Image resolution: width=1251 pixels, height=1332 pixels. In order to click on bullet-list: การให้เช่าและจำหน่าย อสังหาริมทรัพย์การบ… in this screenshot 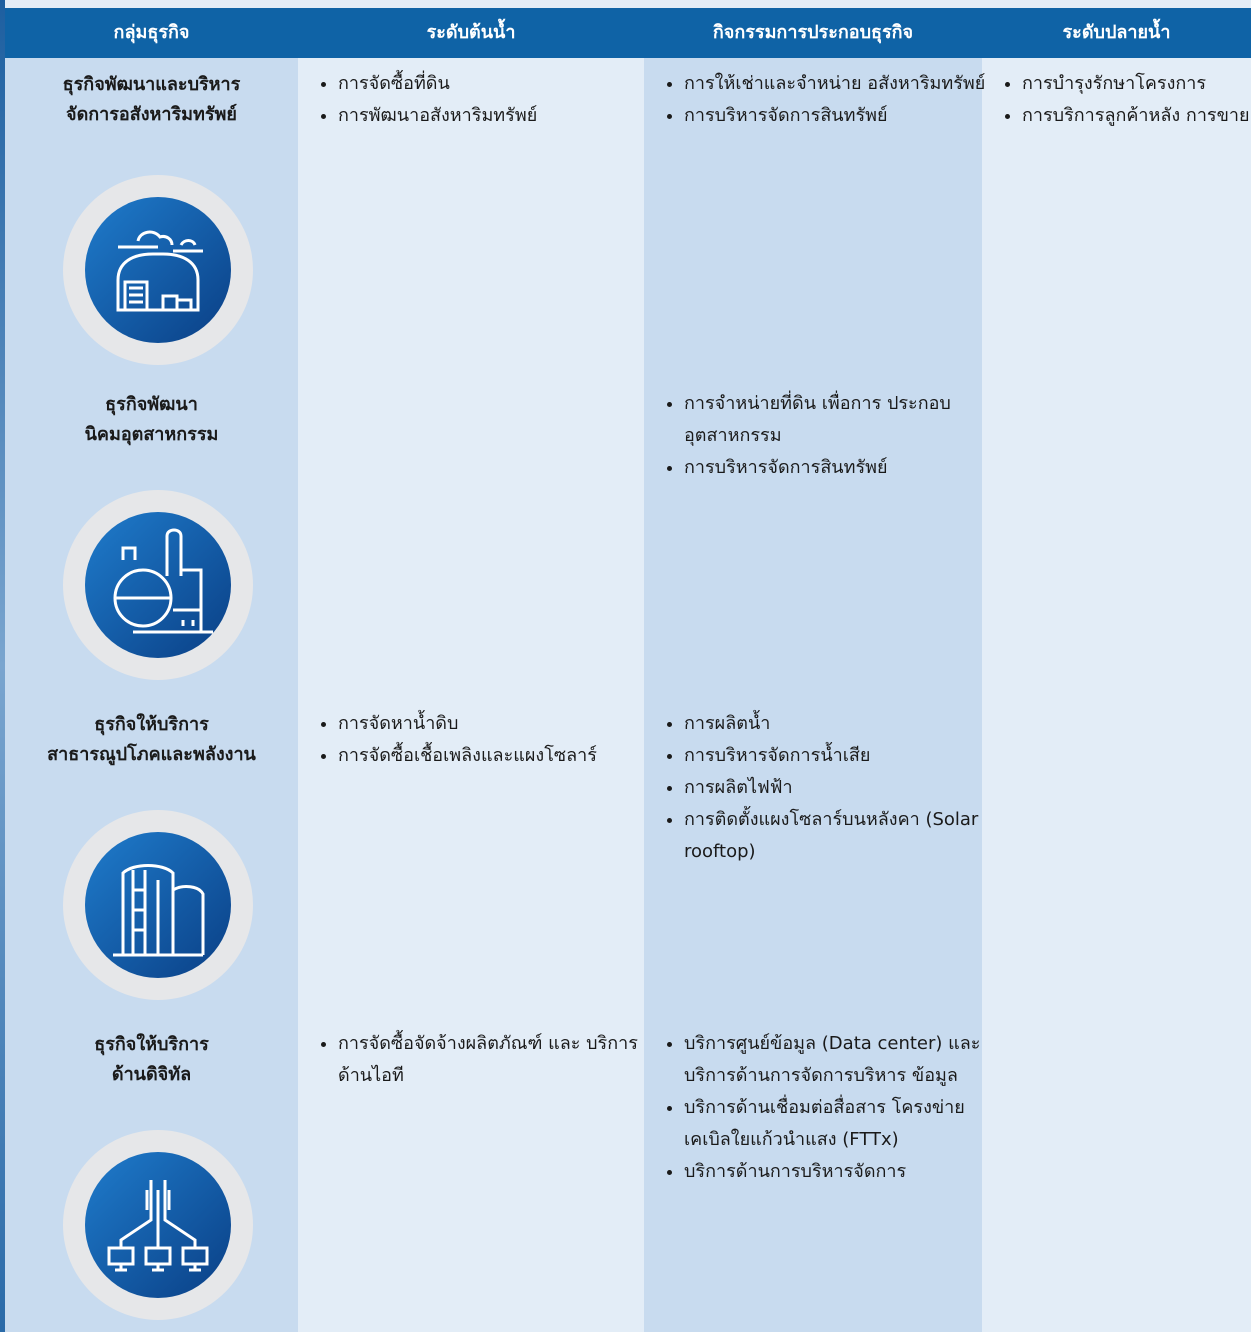, I will do `click(826, 100)`.